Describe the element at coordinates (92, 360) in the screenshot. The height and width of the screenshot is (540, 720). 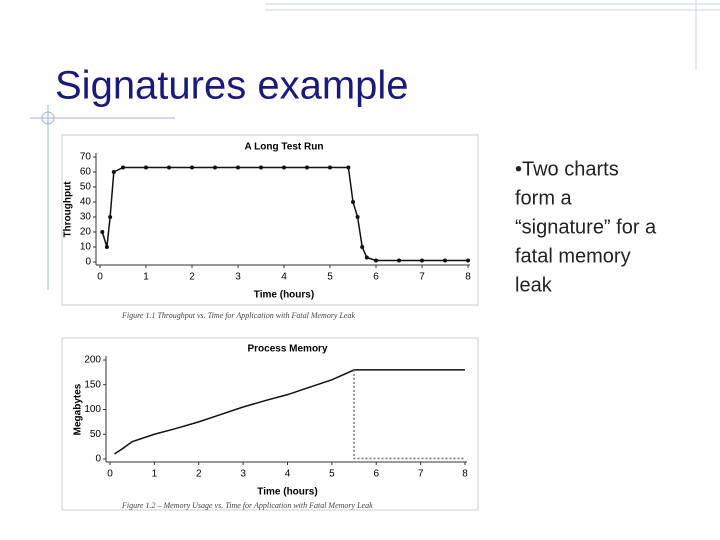
I see `y-tick-label: 200` at that location.